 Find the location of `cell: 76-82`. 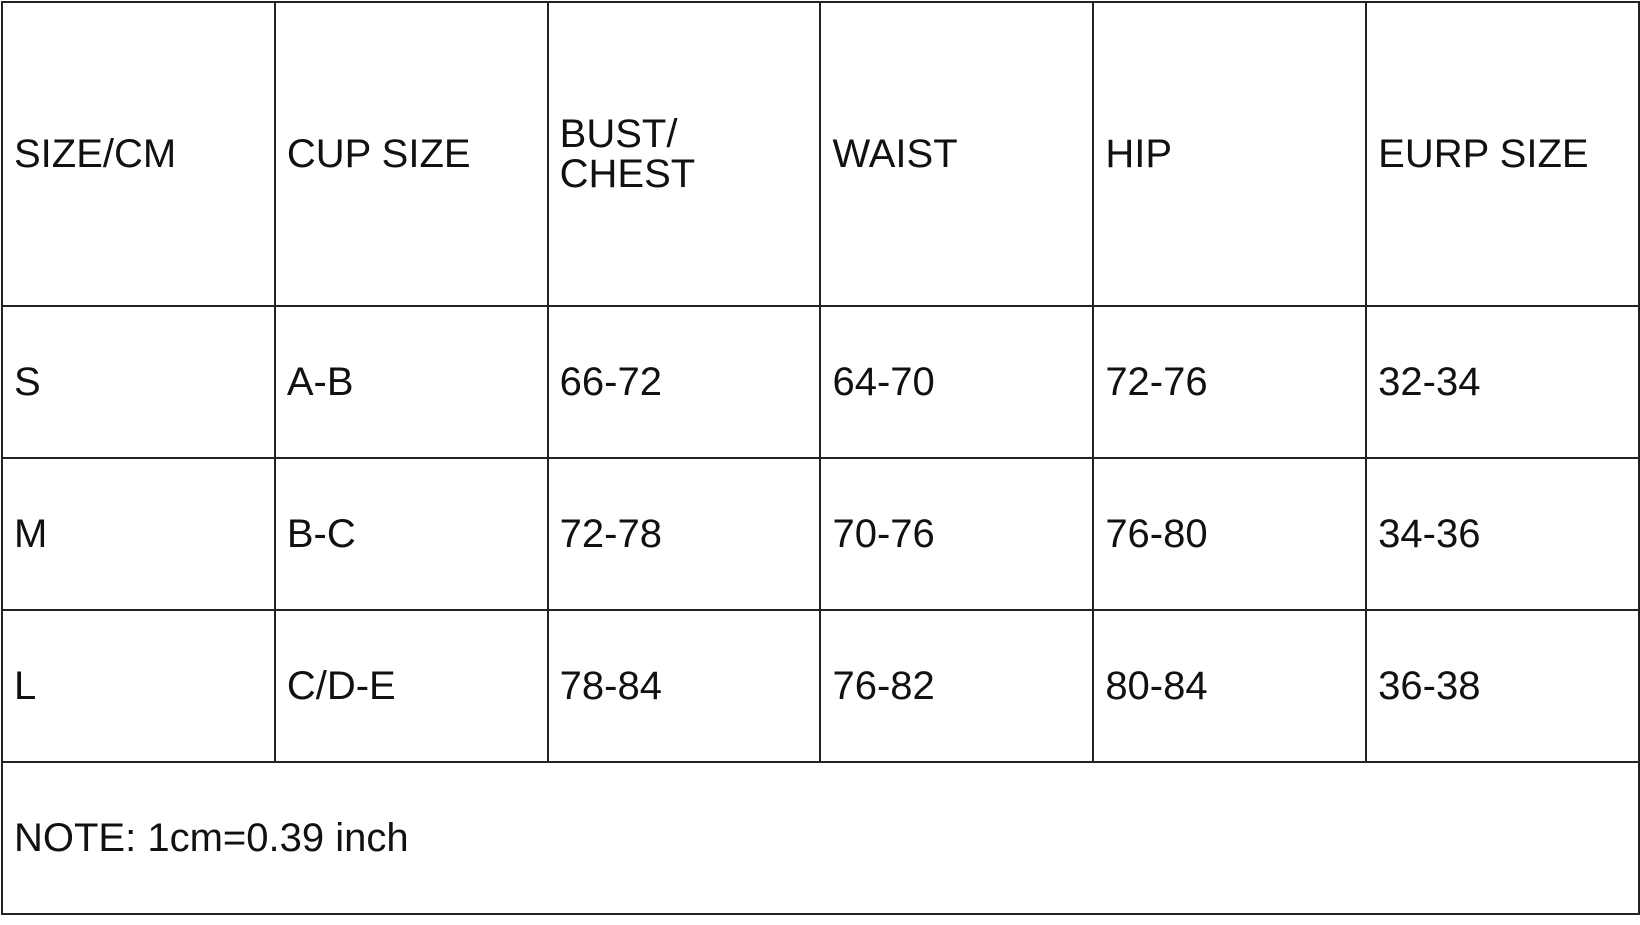

cell: 76-82 is located at coordinates (957, 686).